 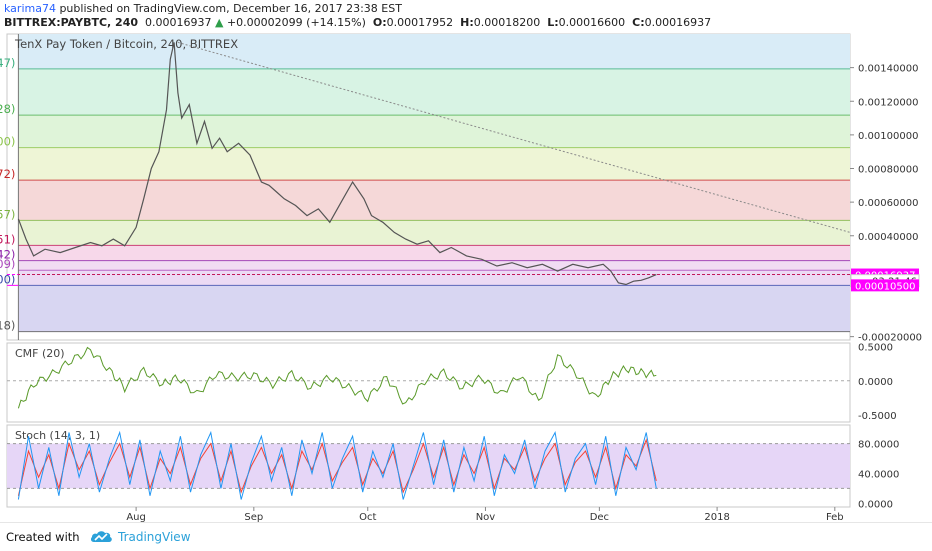 What do you see at coordinates (835, 517) in the screenshot?
I see `x-tick-label: Feb` at bounding box center [835, 517].